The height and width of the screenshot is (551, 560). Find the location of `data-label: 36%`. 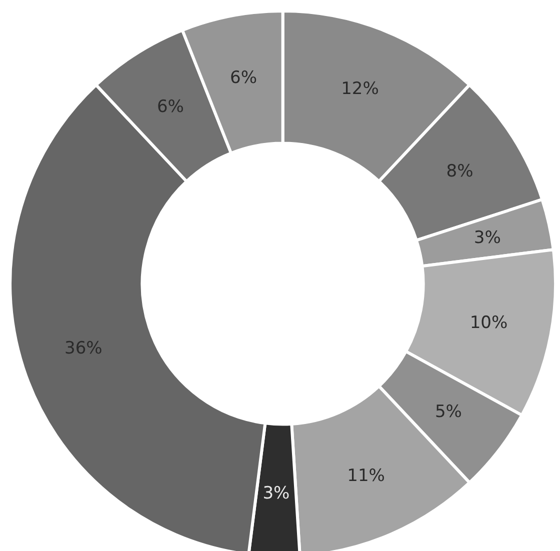

data-label: 36% is located at coordinates (83, 348).